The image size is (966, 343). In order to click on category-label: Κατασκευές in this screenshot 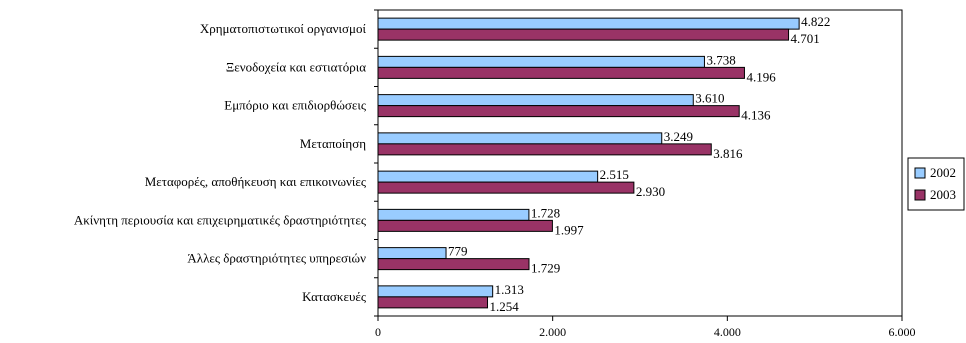, I will do `click(334, 296)`.